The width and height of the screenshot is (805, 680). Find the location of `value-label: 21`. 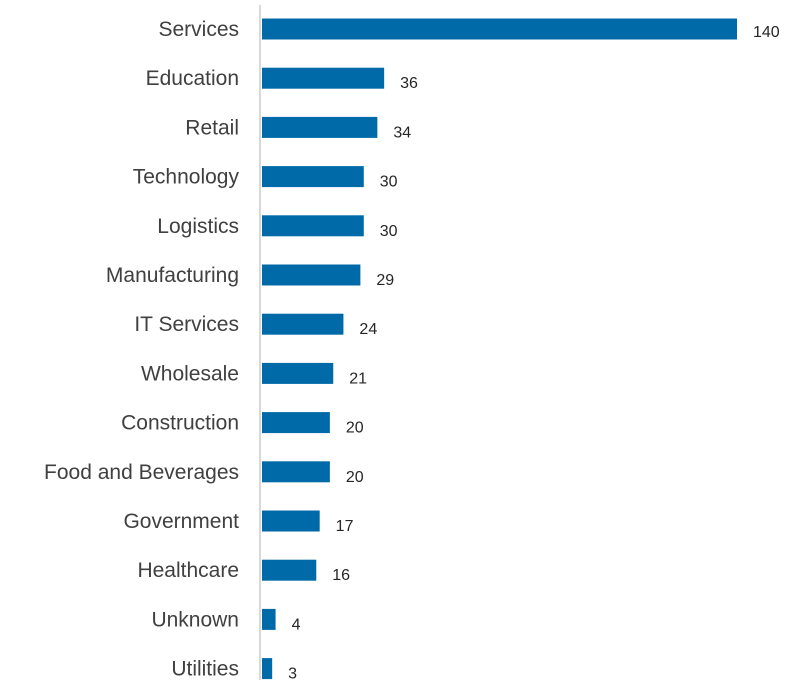

value-label: 21 is located at coordinates (358, 378).